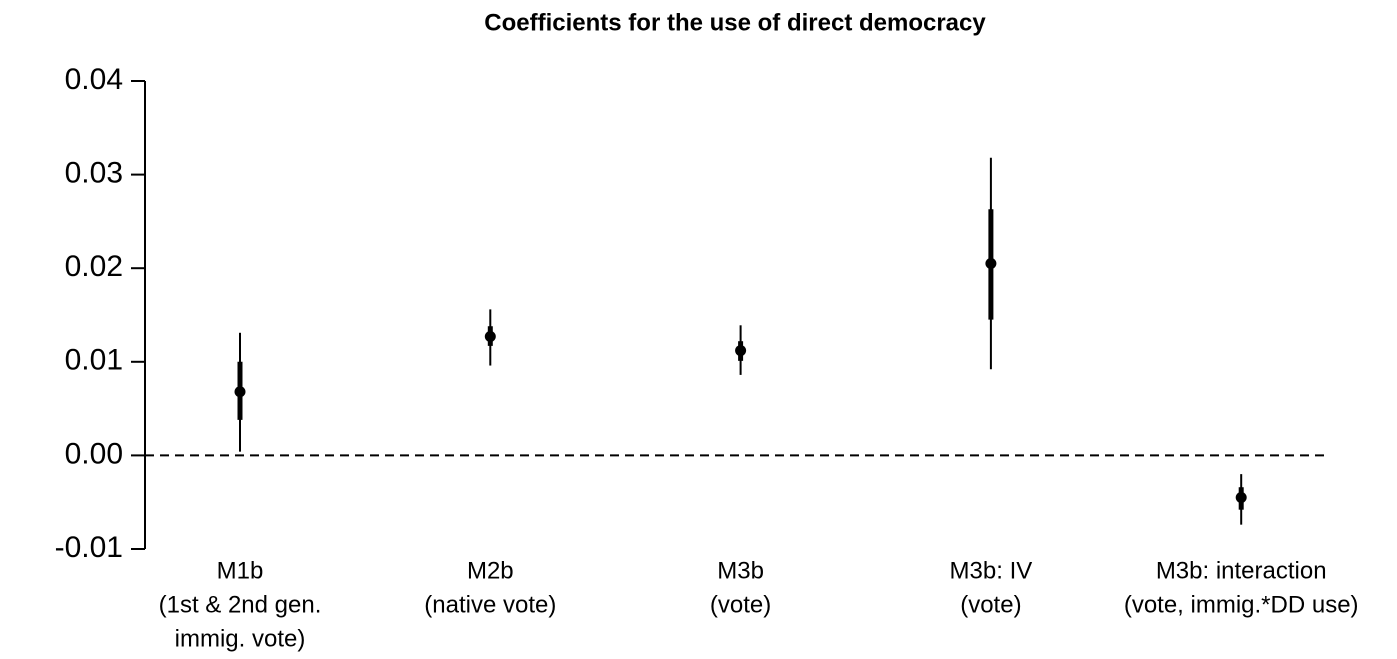 The height and width of the screenshot is (659, 1397). I want to click on y-tick-label: -0.01, so click(89, 547).